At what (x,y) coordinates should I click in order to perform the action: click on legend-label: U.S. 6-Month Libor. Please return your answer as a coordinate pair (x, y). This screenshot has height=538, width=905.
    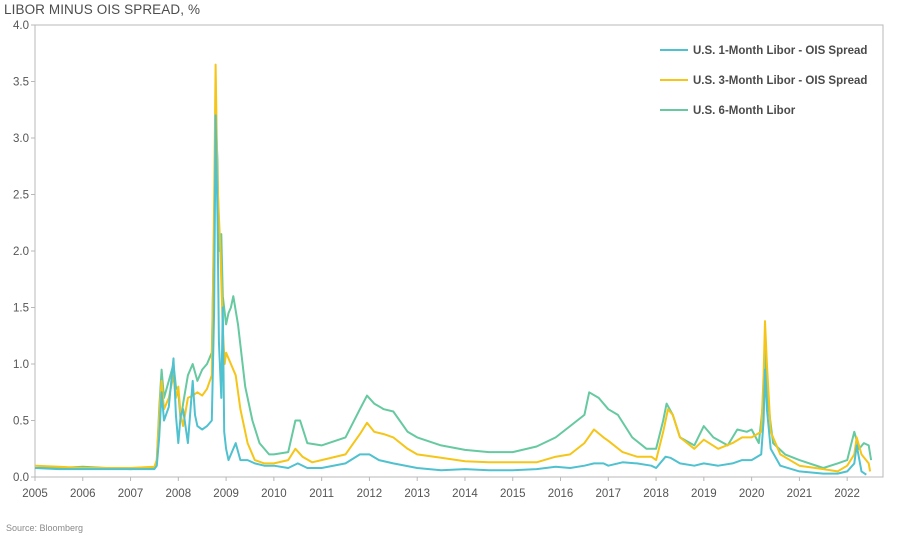
    Looking at the image, I should click on (744, 111).